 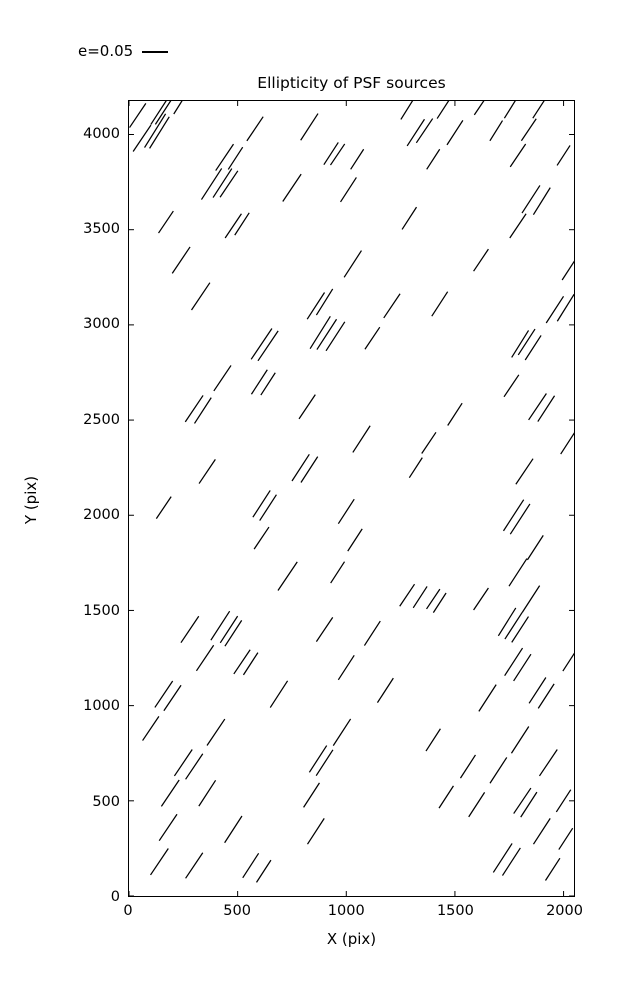 I want to click on y-tick-label: 1000, so click(x=101, y=706).